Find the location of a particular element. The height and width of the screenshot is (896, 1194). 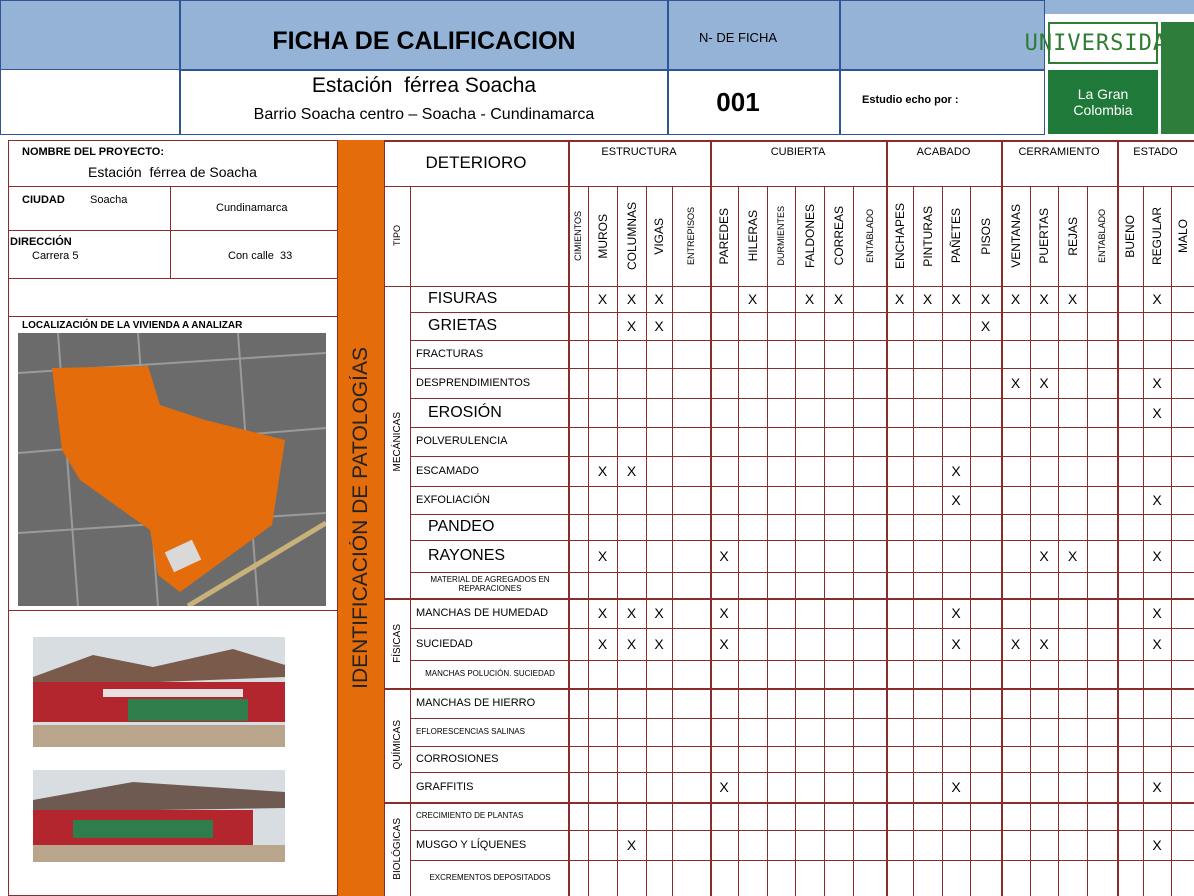

column-label: PUERTAS is located at coordinates (1044, 236).